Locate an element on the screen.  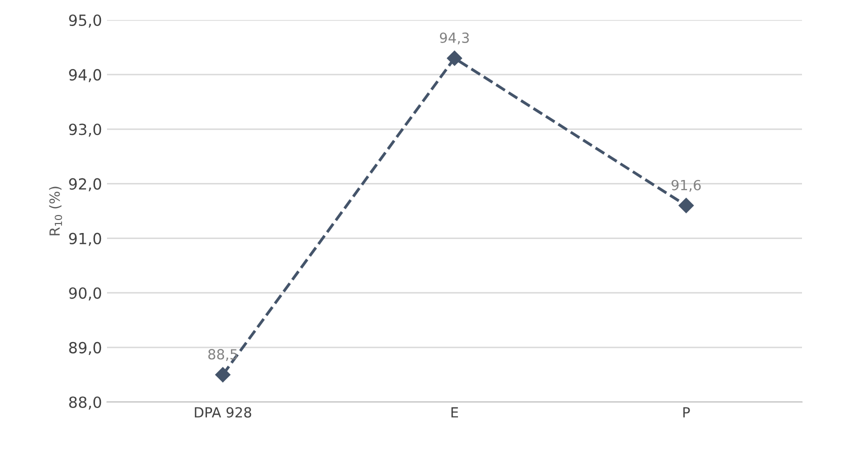
y-tick-label: 94,0 is located at coordinates (85, 75).